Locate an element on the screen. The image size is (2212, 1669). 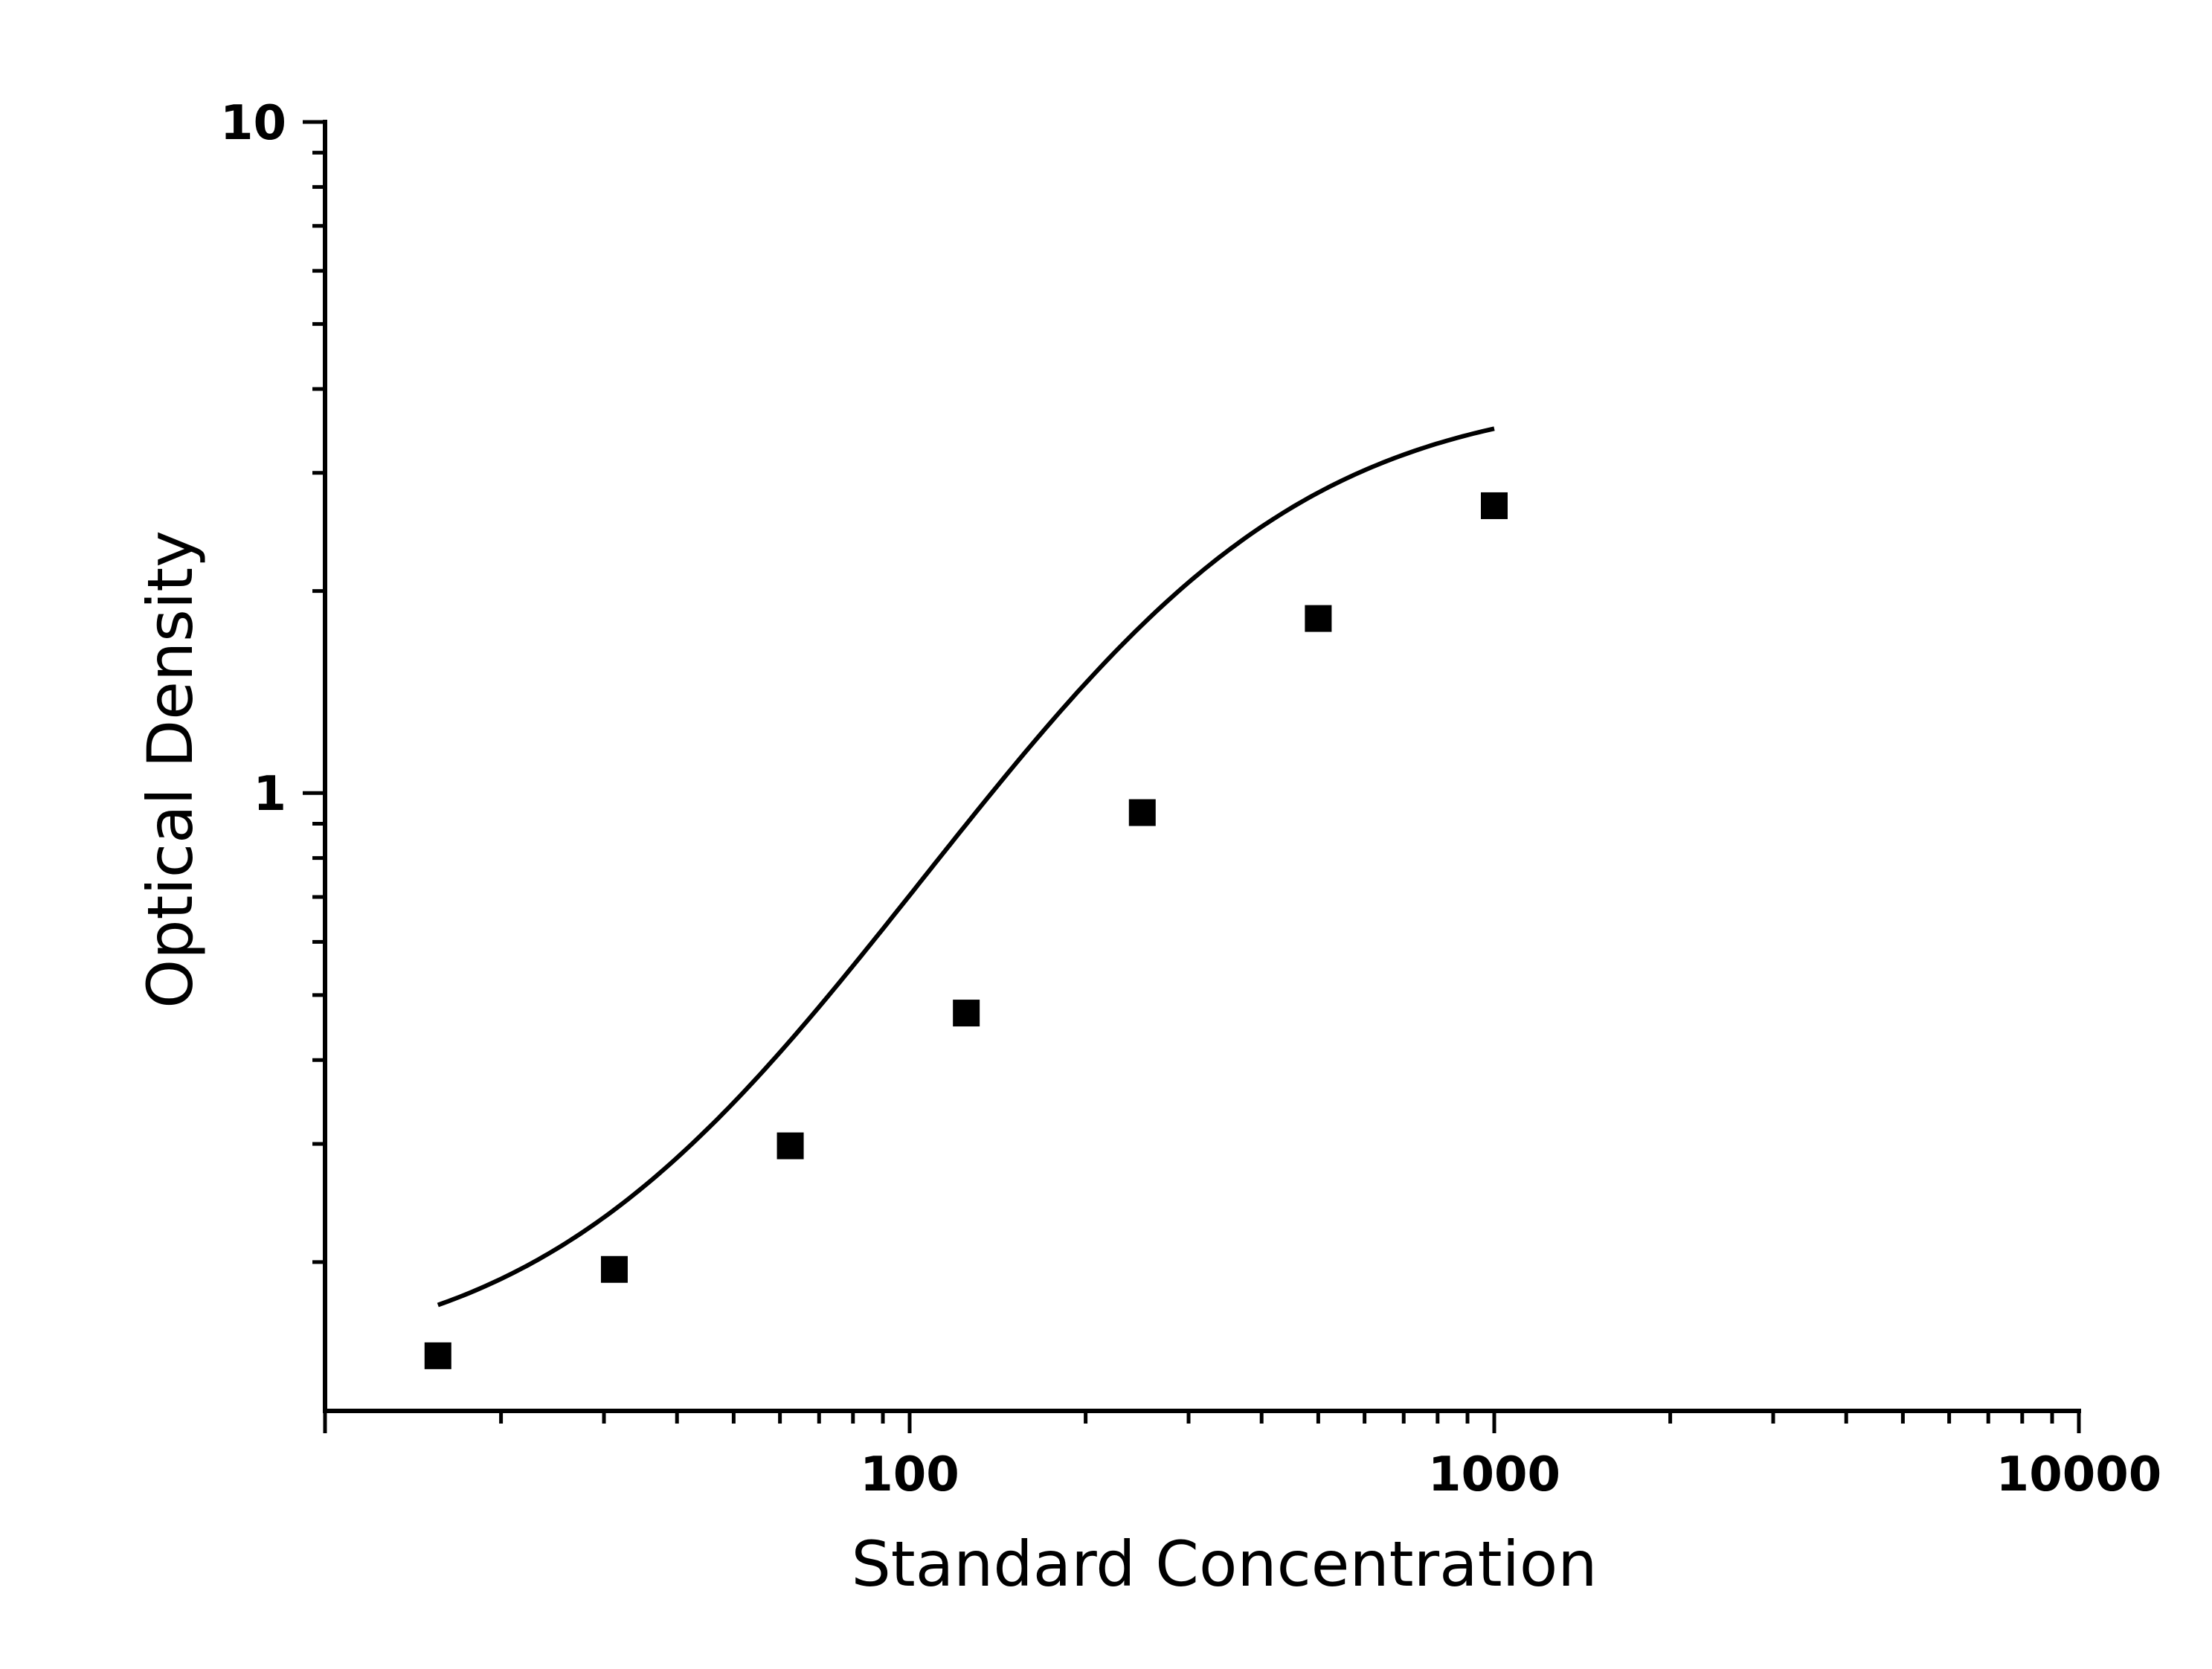
x-tick-label: 1000 is located at coordinates (1494, 1474).